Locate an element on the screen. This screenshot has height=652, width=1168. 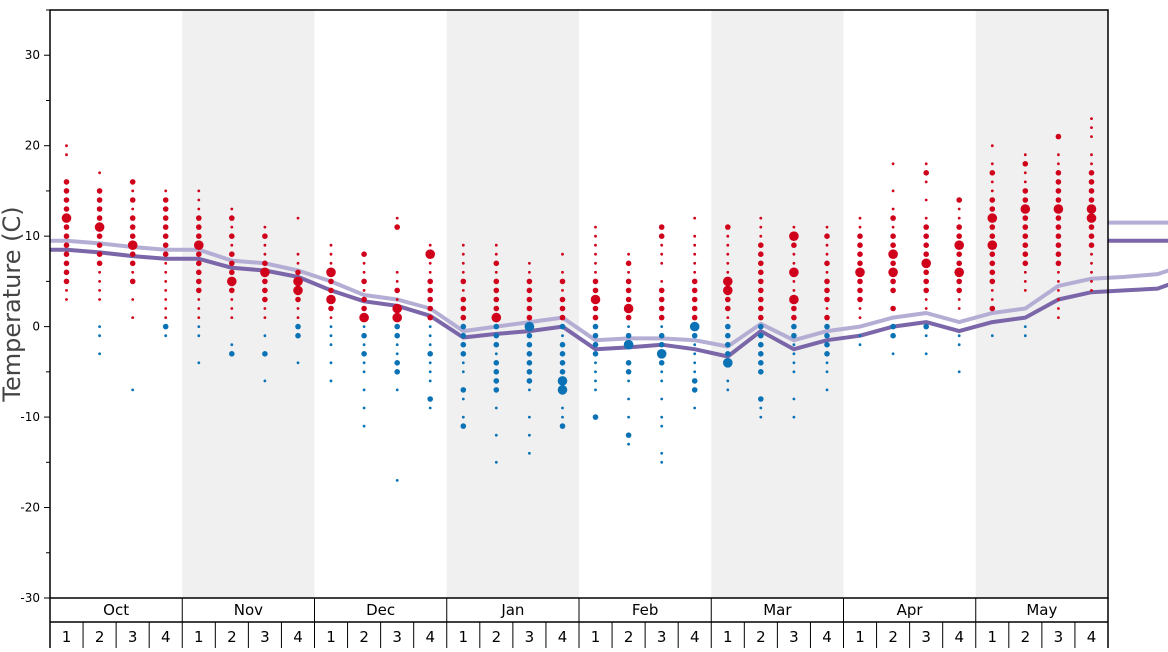
month-label: Feb is located at coordinates (645, 610).